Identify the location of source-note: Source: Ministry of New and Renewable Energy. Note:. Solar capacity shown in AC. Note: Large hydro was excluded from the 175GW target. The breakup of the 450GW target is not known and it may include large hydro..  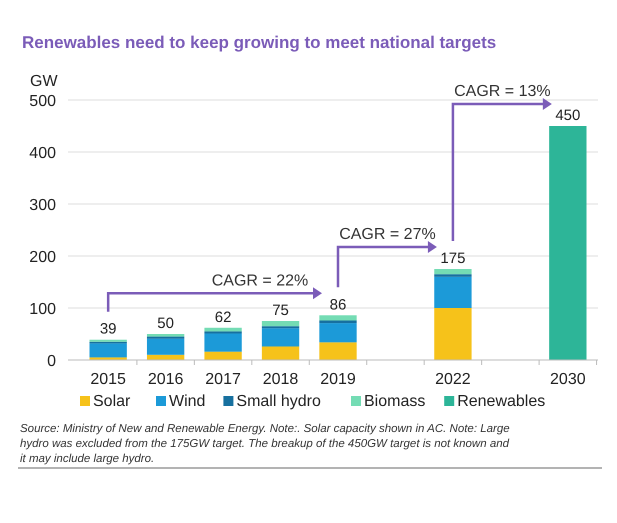
(265, 444).